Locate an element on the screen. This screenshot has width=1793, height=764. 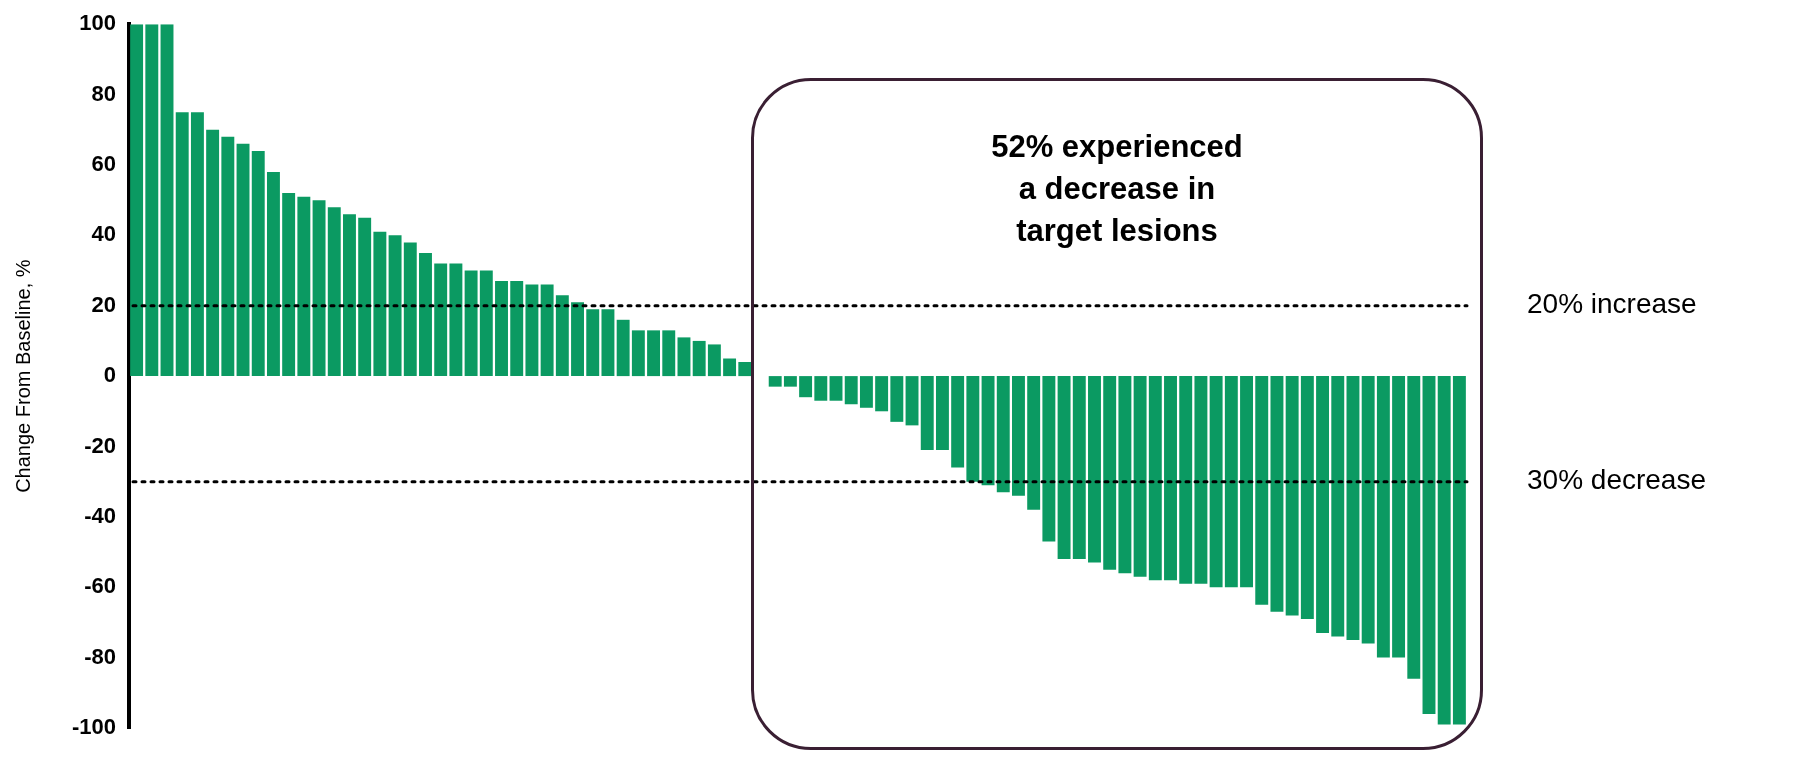
annotation: 52% experienced a decrease in target lesions is located at coordinates (1117, 189).